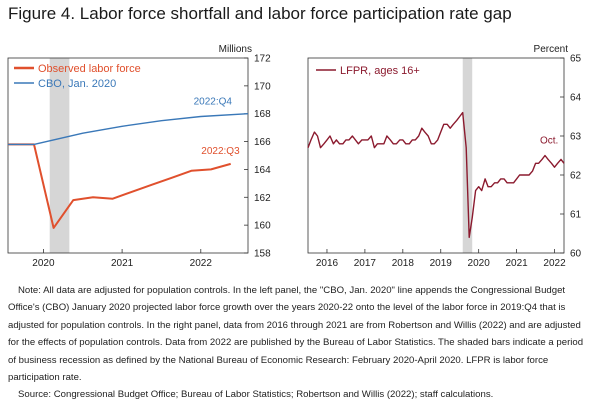  What do you see at coordinates (551, 49) in the screenshot?
I see `y-unit-label: Percent` at bounding box center [551, 49].